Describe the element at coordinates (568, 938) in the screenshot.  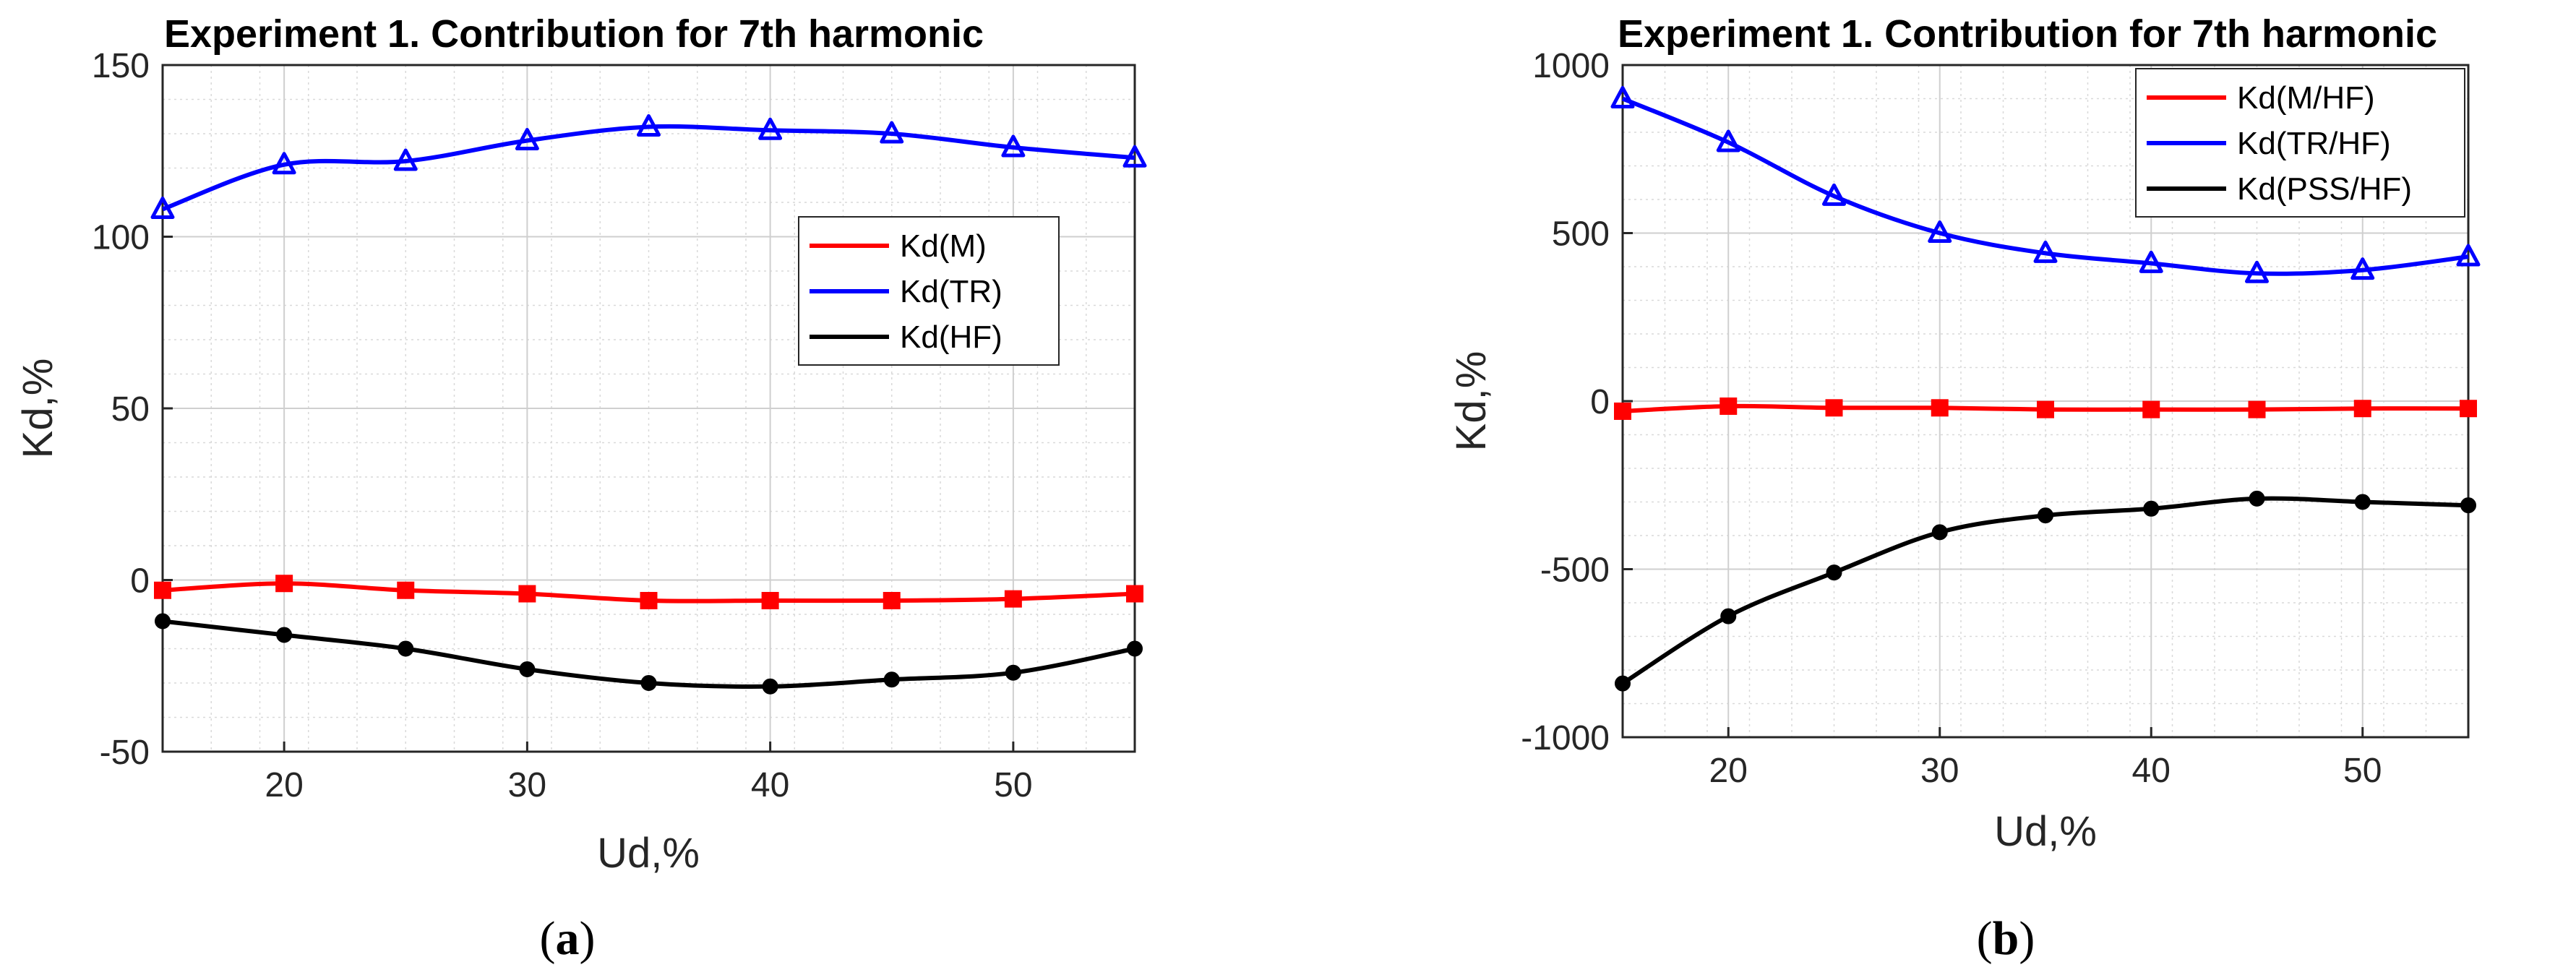
I see `caption-a: (a)` at that location.